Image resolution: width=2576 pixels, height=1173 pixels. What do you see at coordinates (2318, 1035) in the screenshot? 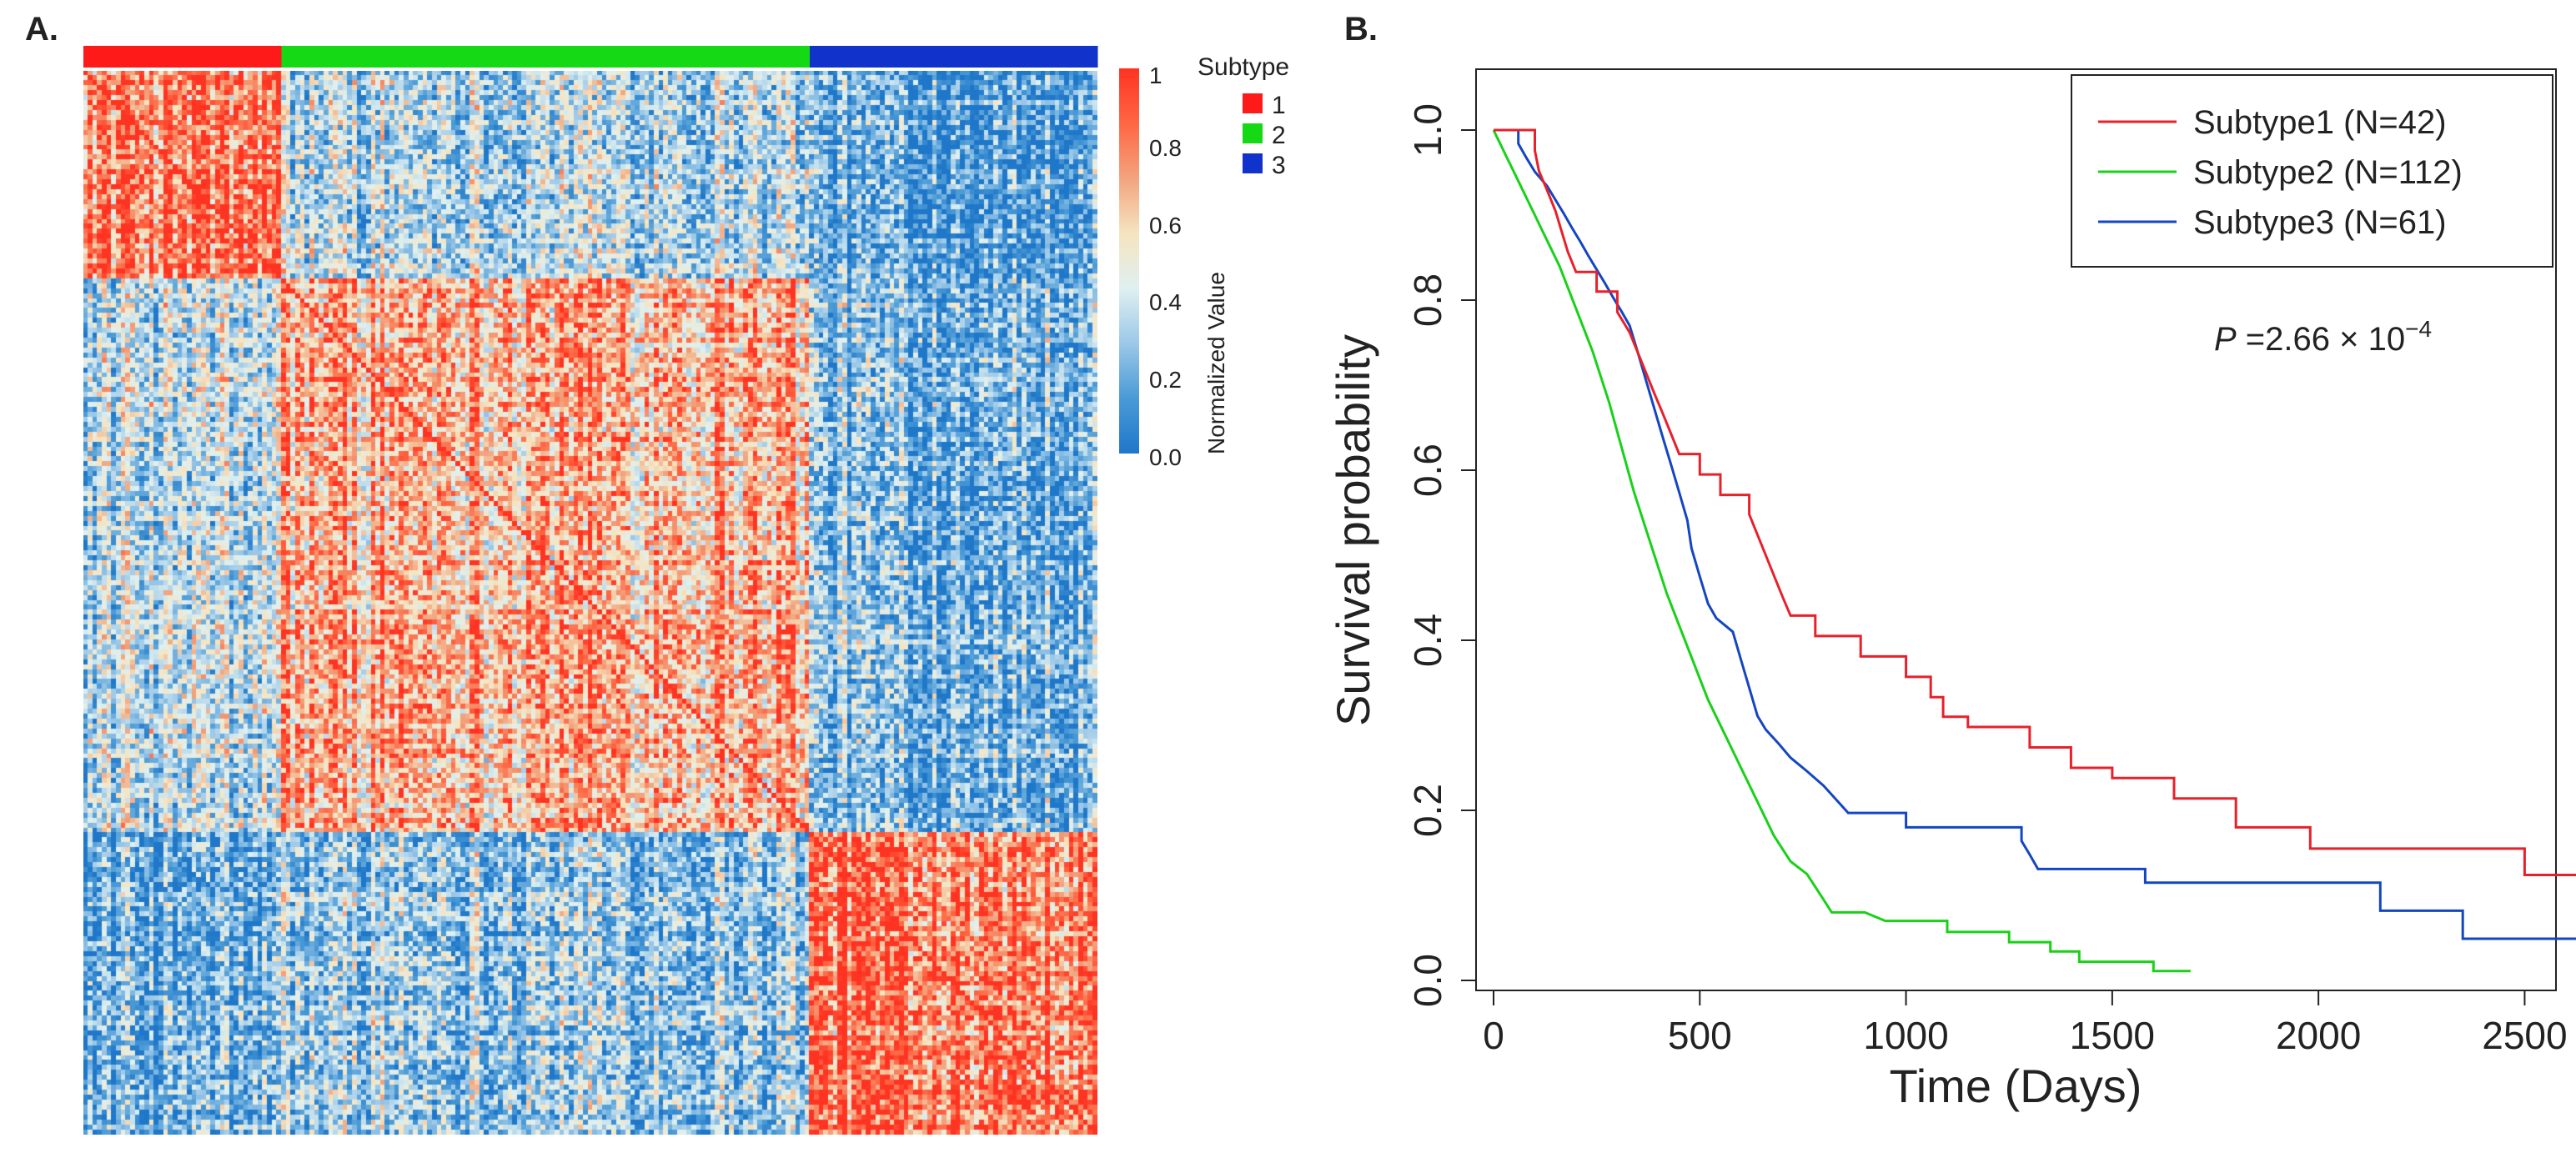
I see `x-tick-label: 2000` at bounding box center [2318, 1035].